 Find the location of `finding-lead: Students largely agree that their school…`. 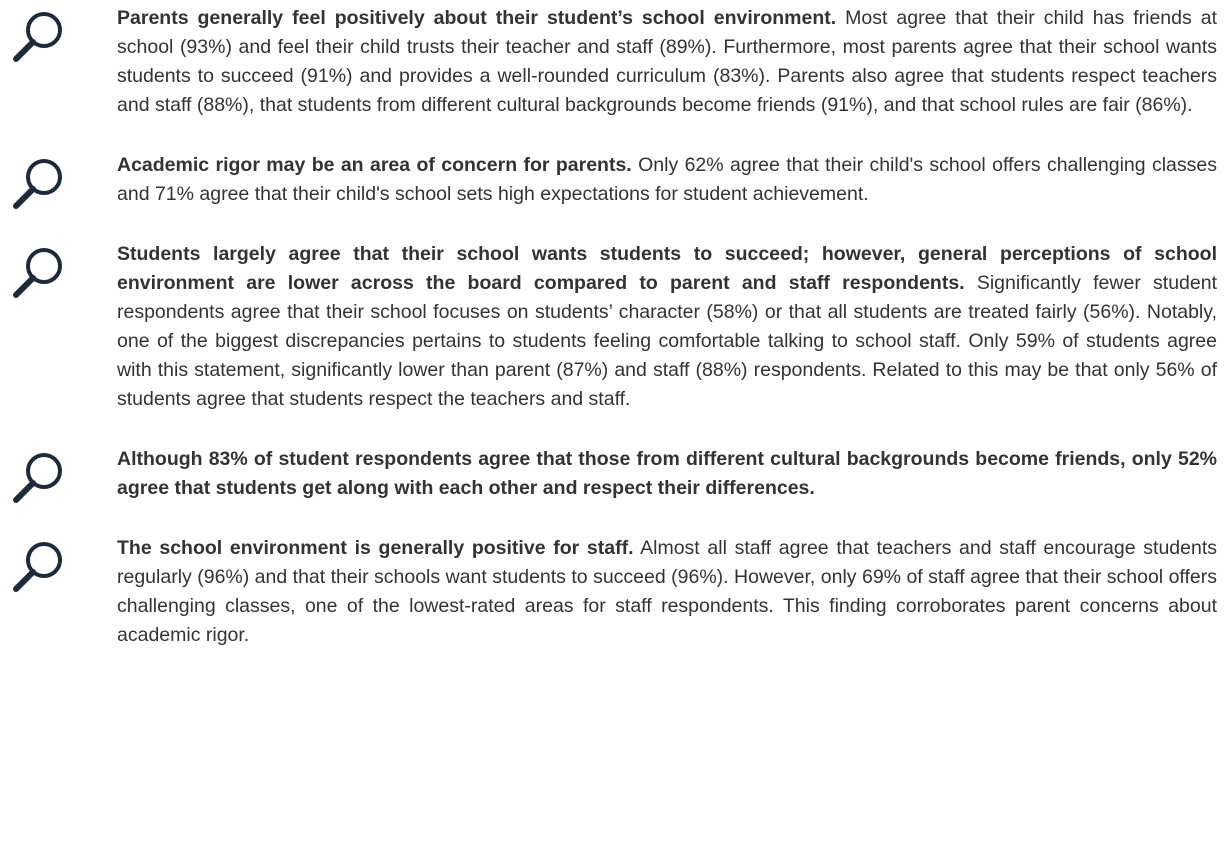

finding-lead: Students largely agree that their school… is located at coordinates (667, 268).